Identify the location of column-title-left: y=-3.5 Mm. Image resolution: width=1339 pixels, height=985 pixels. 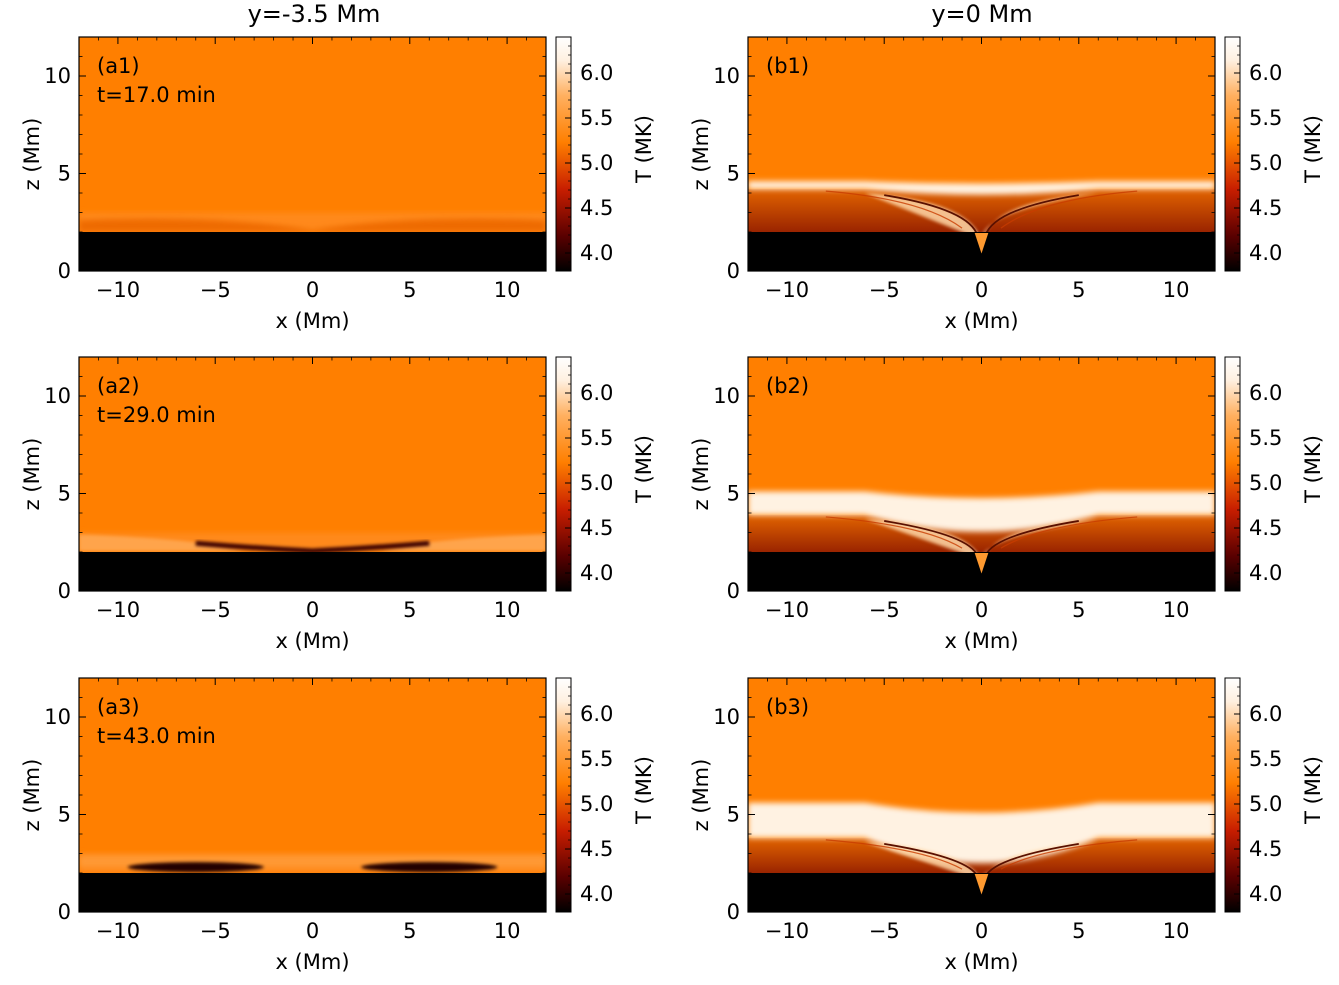
(314, 14).